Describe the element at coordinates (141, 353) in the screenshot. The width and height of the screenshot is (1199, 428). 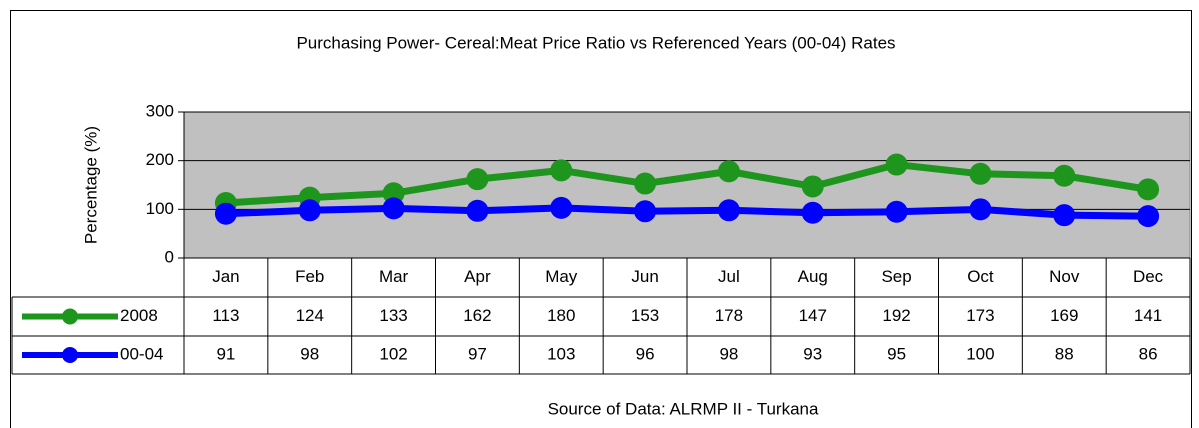
I see `legend-label: 00-04` at that location.